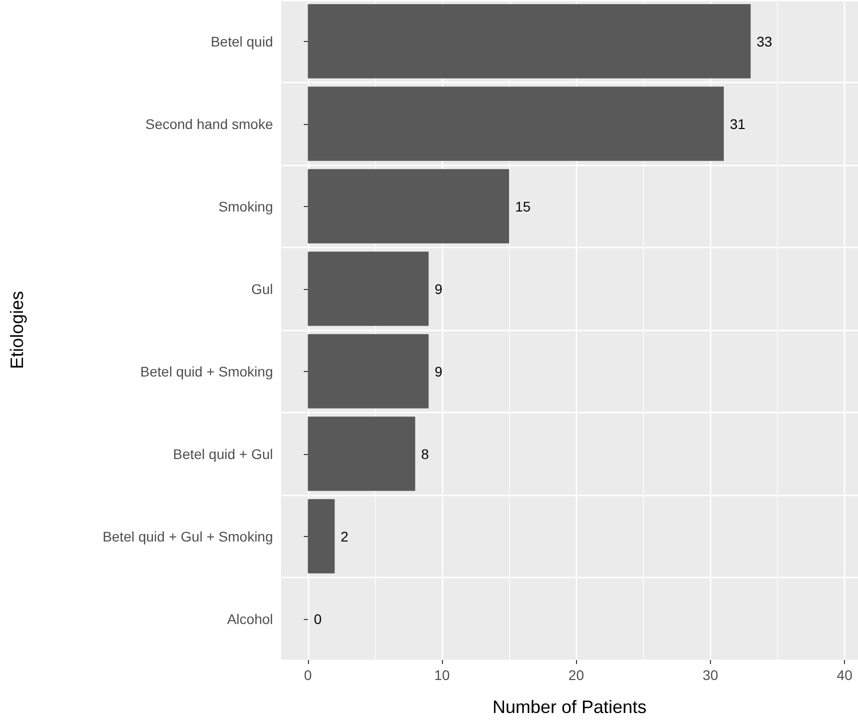  I want to click on data-label: 0, so click(318, 618).